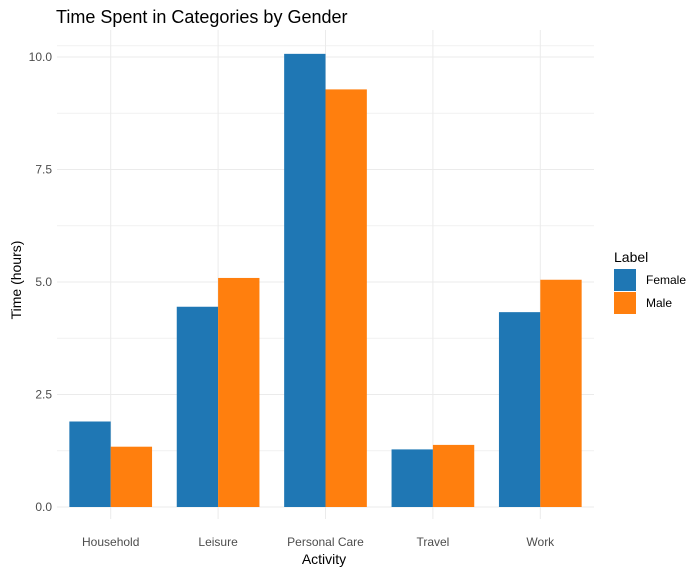 The image size is (700, 574). What do you see at coordinates (43, 282) in the screenshot?
I see `y-tick-label: 5.0` at bounding box center [43, 282].